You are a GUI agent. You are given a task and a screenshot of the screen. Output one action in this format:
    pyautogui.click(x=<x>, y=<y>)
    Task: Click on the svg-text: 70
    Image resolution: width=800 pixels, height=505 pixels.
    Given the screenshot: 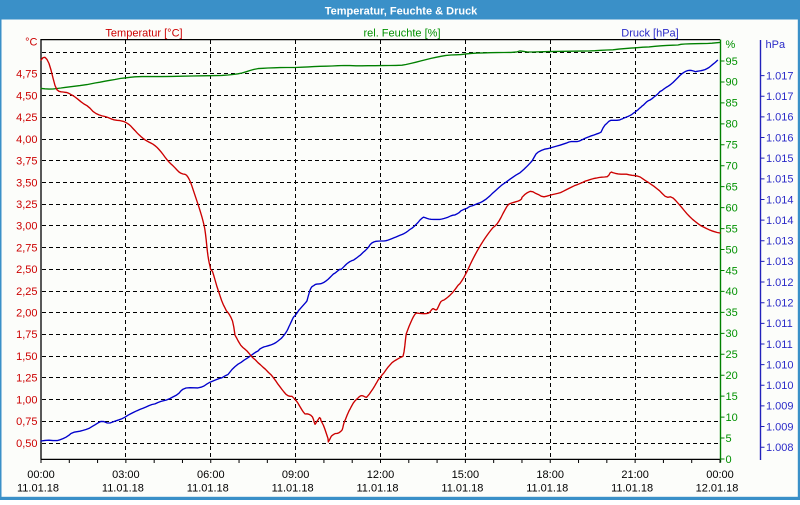 What is the action you would take?
    pyautogui.click(x=732, y=167)
    